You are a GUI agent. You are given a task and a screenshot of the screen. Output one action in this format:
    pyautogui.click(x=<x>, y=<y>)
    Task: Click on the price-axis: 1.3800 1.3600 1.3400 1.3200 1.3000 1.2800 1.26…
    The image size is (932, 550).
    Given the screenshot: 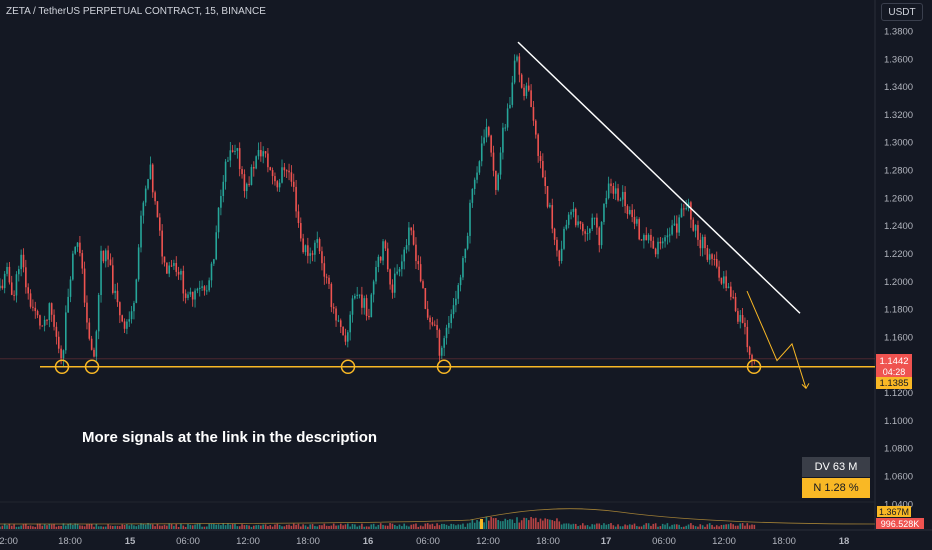 What is the action you would take?
    pyautogui.click(x=898, y=269)
    